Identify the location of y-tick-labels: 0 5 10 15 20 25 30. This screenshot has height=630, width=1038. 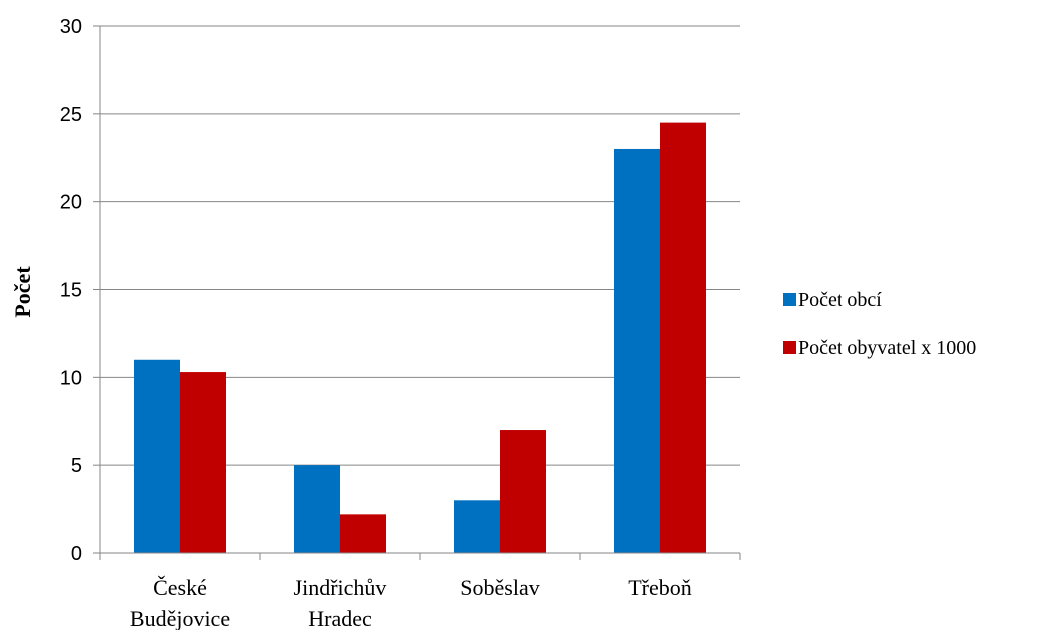
(71, 290).